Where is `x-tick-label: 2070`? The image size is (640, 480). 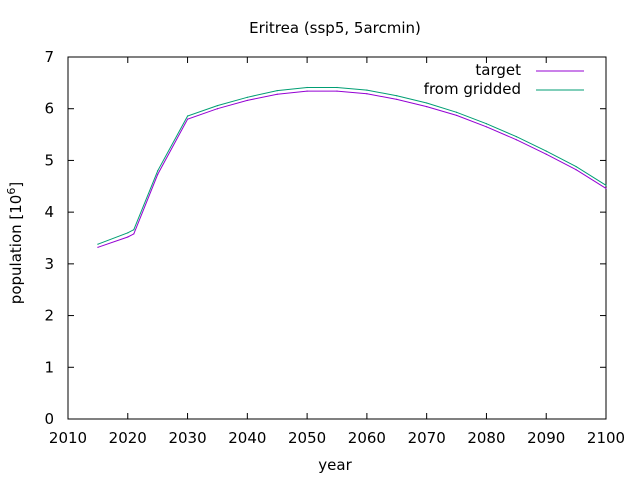
x-tick-label: 2070 is located at coordinates (427, 438).